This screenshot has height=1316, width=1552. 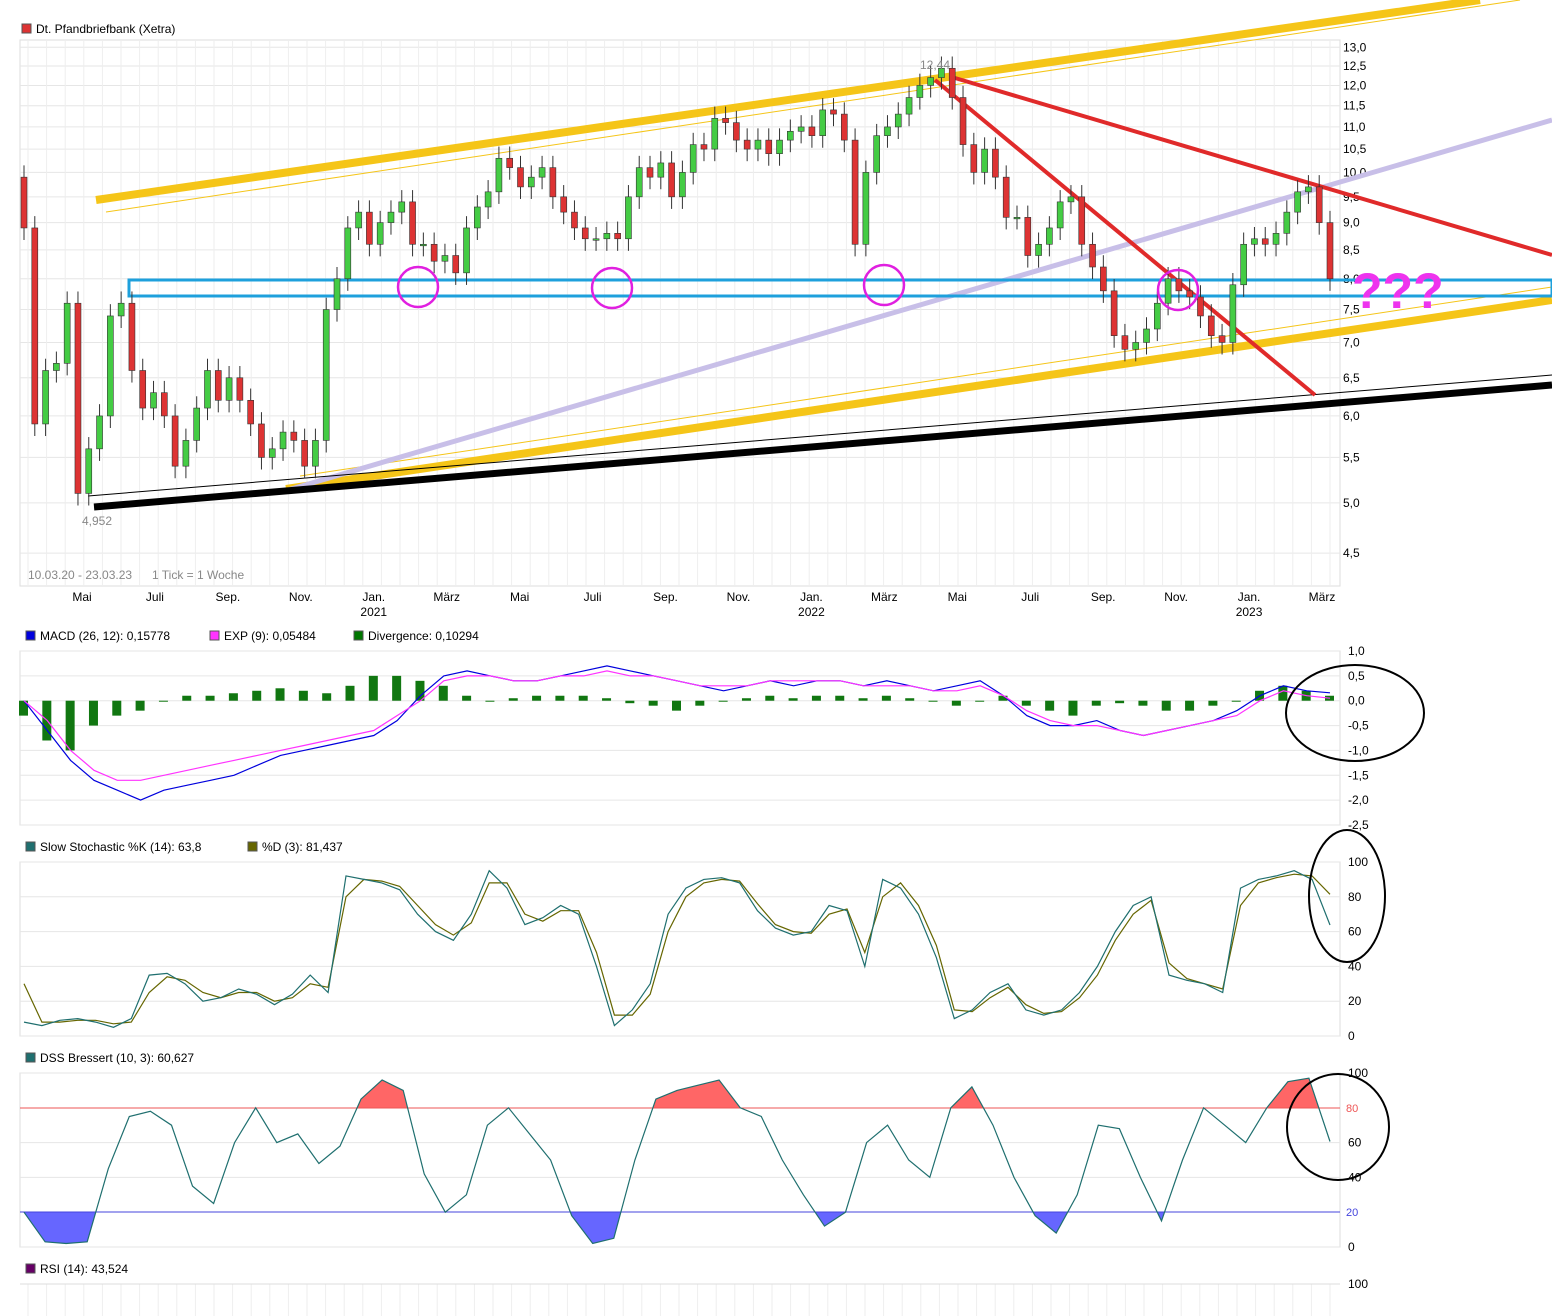 What do you see at coordinates (1358, 949) in the screenshot?
I see `stoch-y-axis: 100 80 60 40 20 0` at bounding box center [1358, 949].